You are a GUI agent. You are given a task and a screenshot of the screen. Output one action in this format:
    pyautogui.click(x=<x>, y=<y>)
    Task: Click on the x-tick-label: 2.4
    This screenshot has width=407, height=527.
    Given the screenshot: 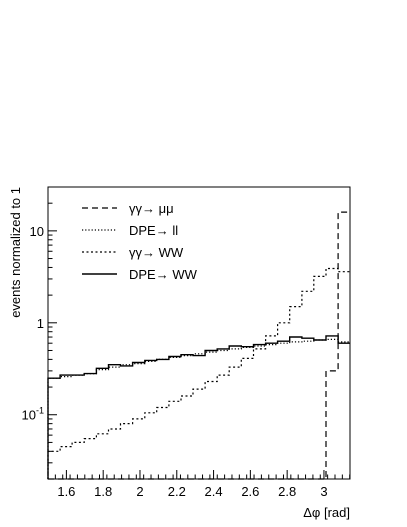 What is the action you would take?
    pyautogui.click(x=214, y=491)
    